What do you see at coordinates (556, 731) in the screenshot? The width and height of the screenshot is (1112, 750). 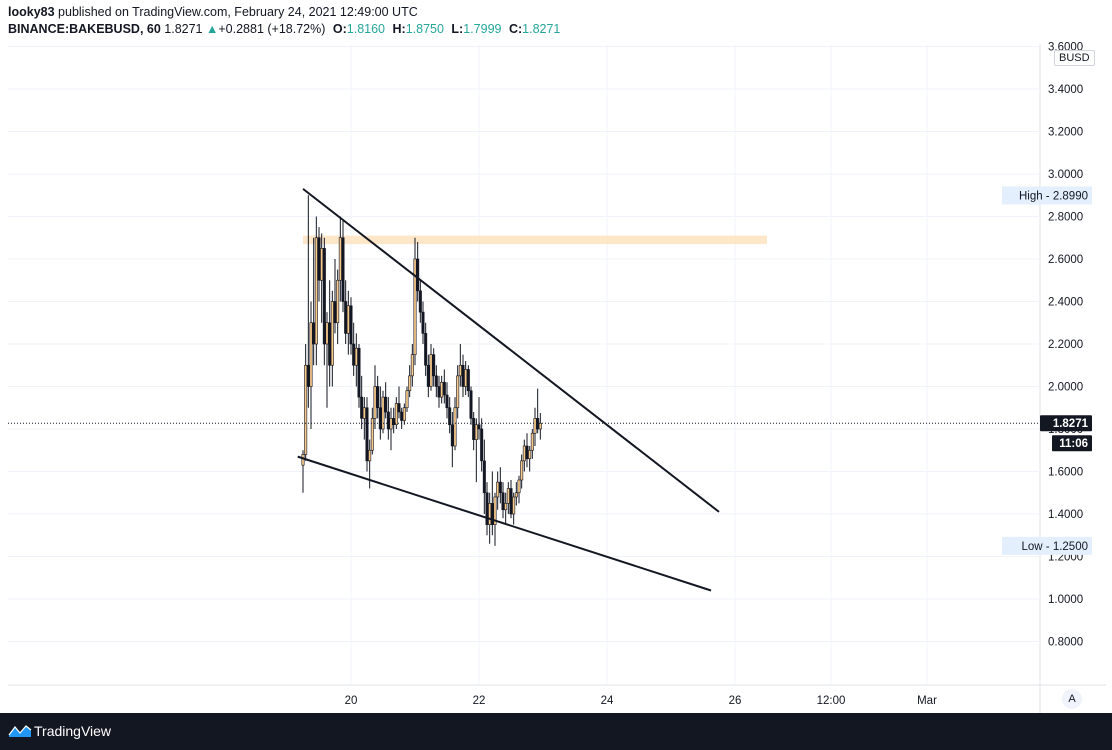 I see `footer-bar: TradingView` at bounding box center [556, 731].